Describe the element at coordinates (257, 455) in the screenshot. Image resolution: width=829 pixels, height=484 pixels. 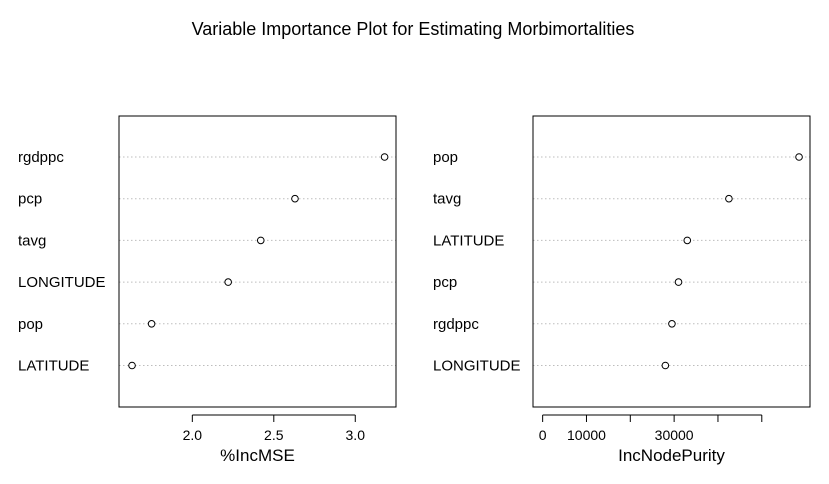
I see `x-axis-title: %IncMSE` at that location.